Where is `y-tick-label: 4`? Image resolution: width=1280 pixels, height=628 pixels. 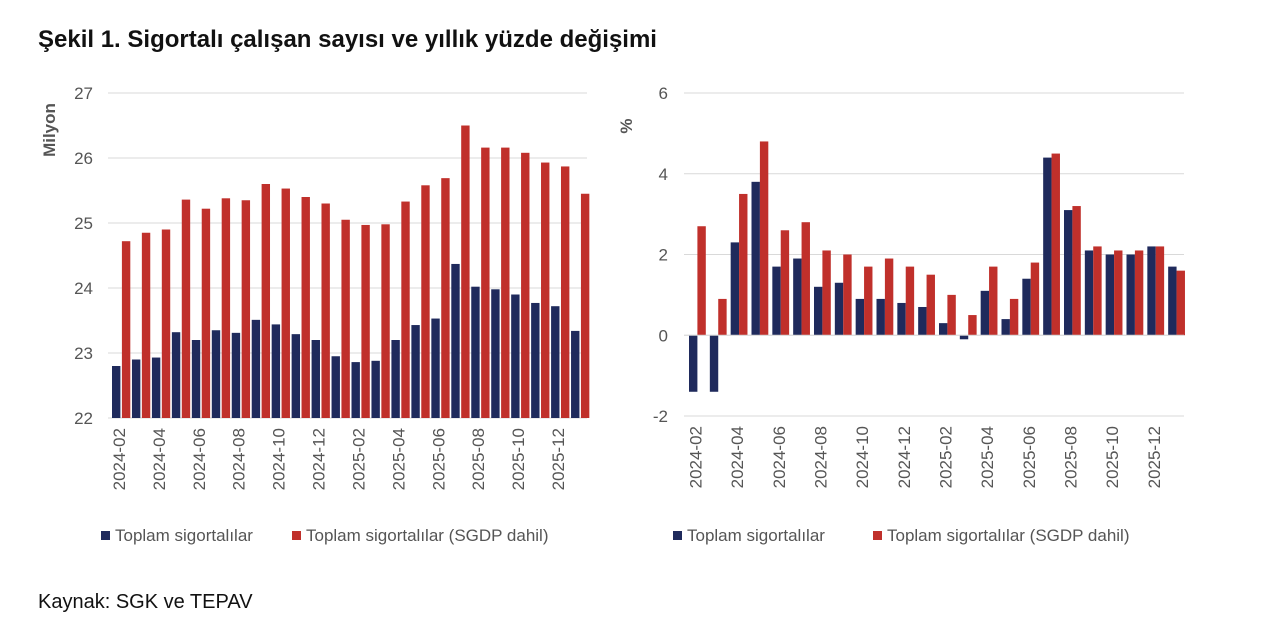 y-tick-label: 4 is located at coordinates (663, 174).